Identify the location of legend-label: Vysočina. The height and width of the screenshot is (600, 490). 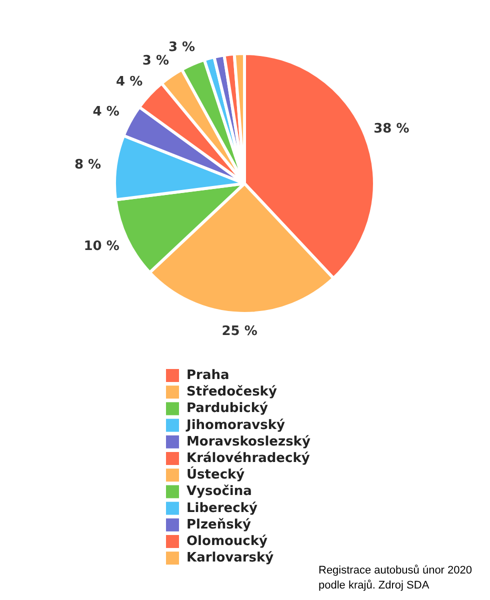
(219, 492).